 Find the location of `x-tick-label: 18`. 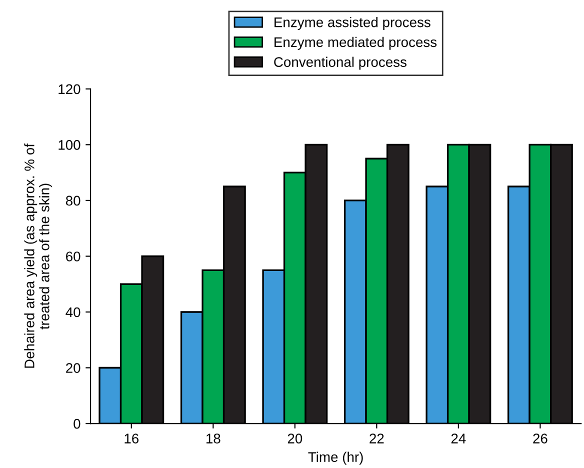

x-tick-label: 18 is located at coordinates (213, 439).